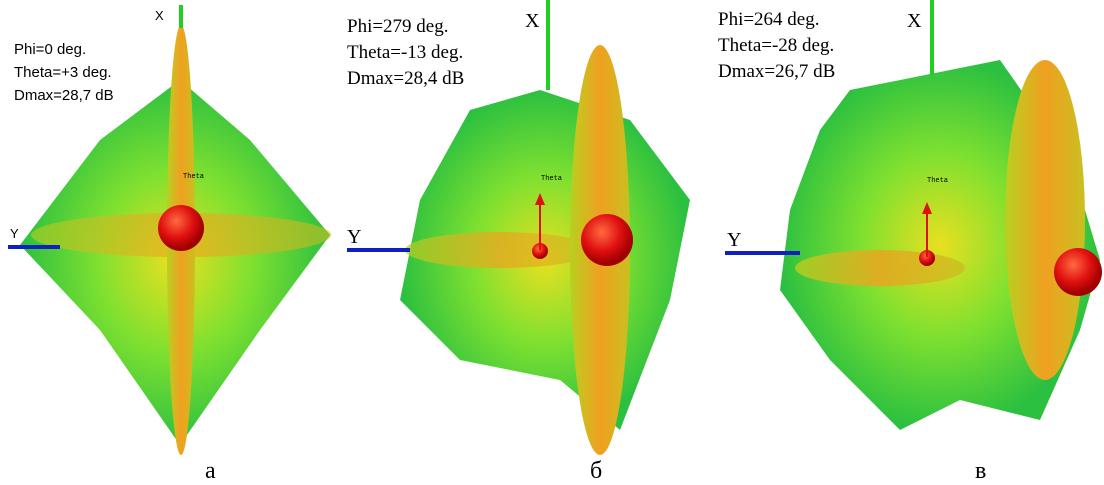 Image resolution: width=1104 pixels, height=485 pixels. What do you see at coordinates (64, 95) in the screenshot?
I see `info: Dmax=28,7 dB` at bounding box center [64, 95].